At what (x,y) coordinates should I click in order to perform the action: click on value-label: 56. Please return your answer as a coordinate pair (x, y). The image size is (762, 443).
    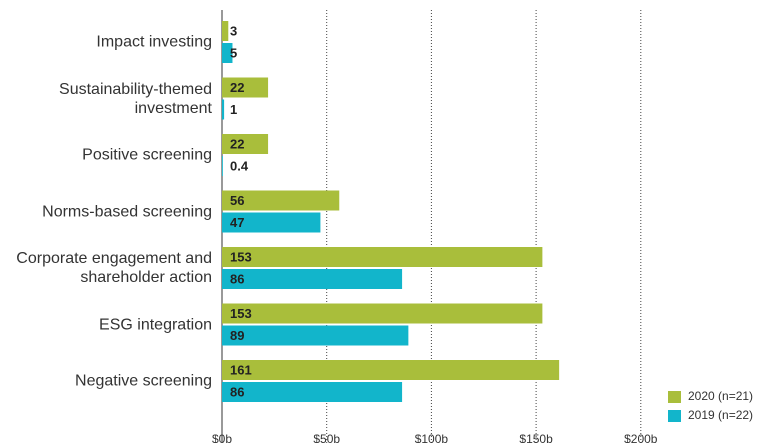
    Looking at the image, I should click on (237, 200).